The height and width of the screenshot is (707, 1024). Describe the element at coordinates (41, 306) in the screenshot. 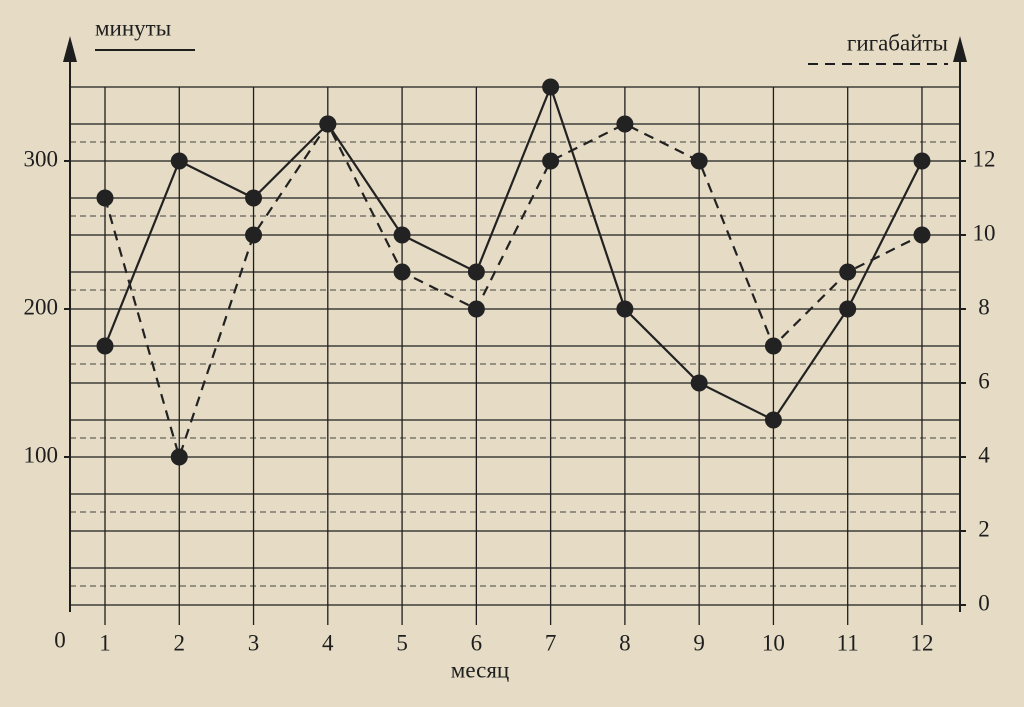

I see `y-tick-label: 200` at that location.